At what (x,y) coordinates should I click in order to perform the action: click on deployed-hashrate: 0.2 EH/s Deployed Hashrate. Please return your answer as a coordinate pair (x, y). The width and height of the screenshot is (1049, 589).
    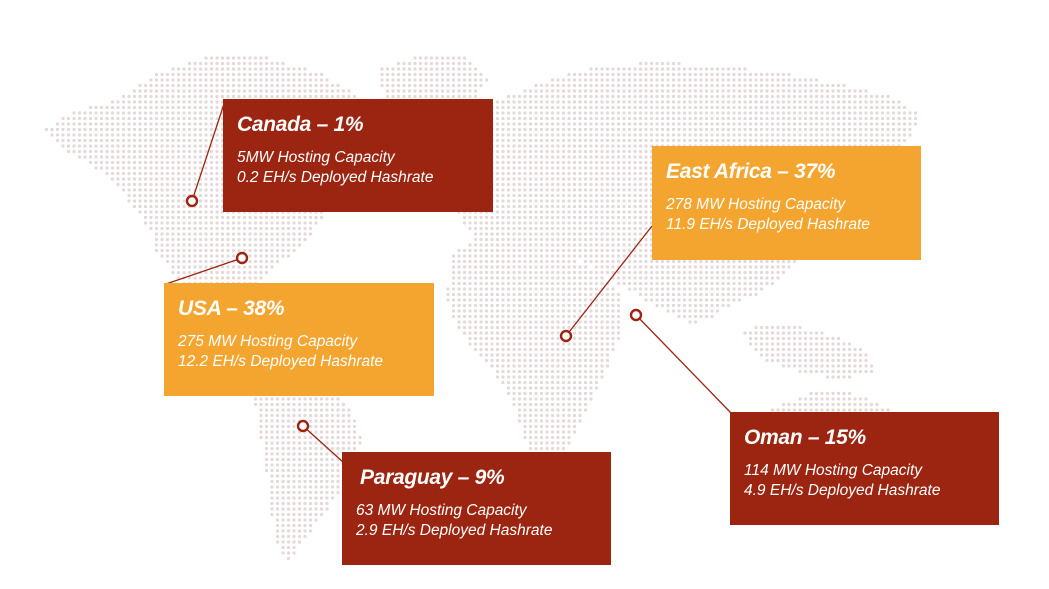
    Looking at the image, I should click on (335, 177).